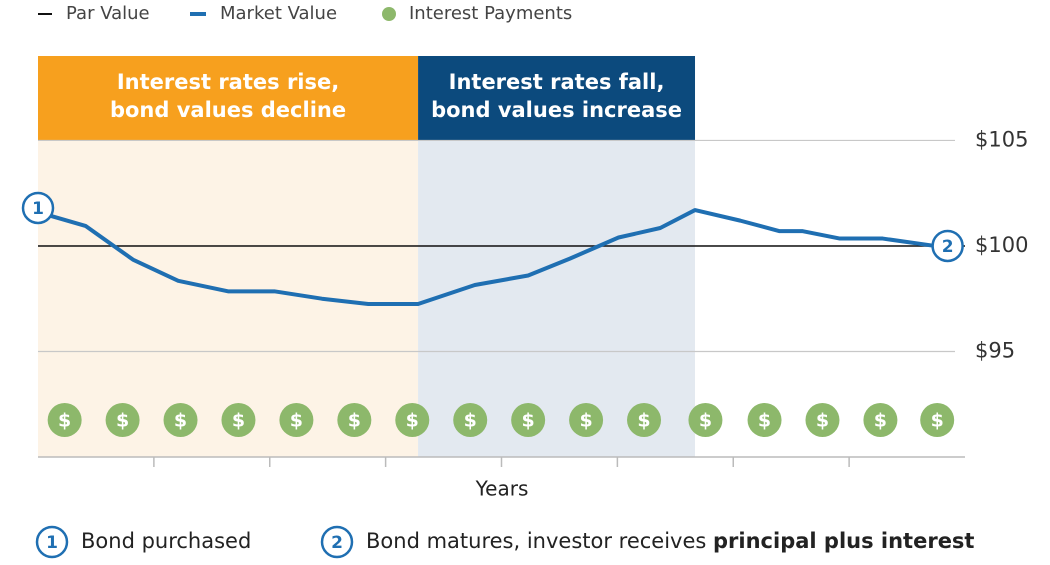 This screenshot has width=1050, height=565. I want to click on y-tick-label: $100, so click(1001, 245).